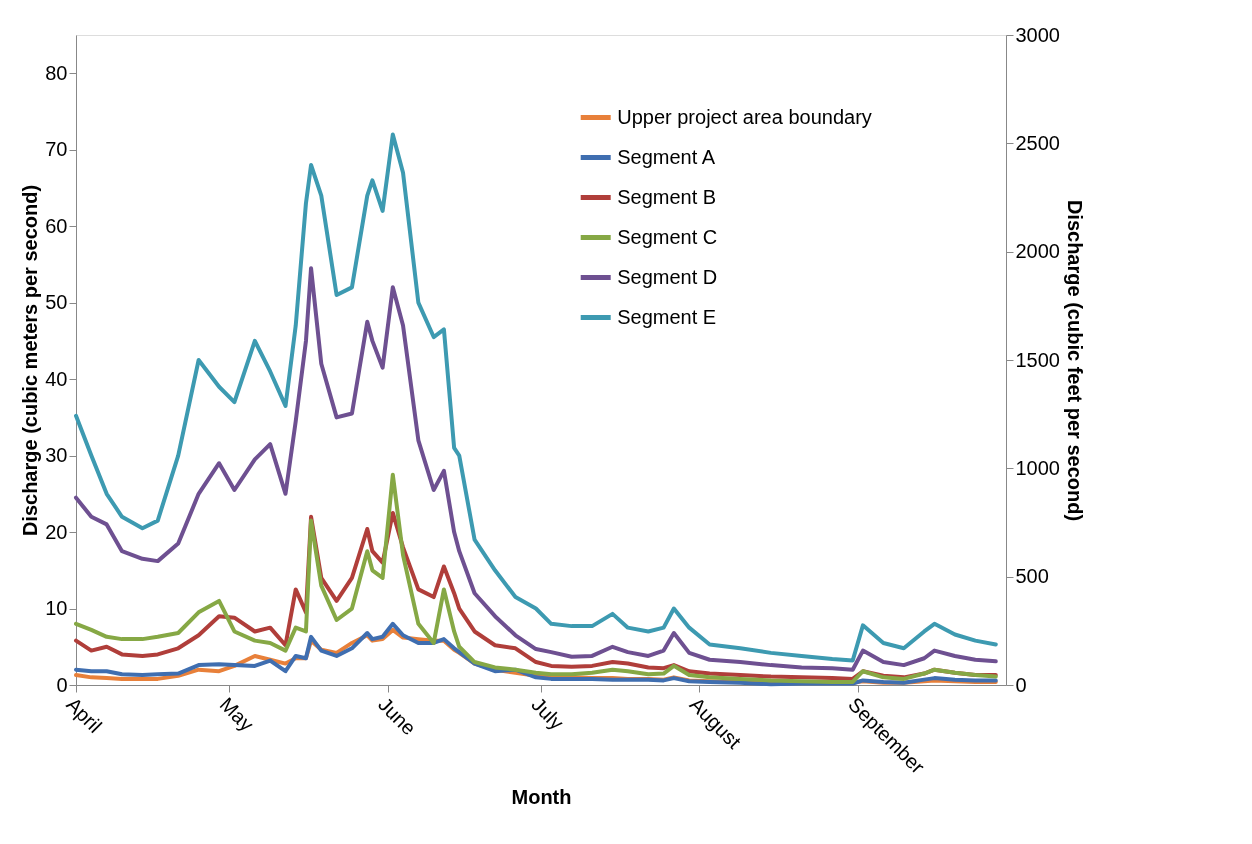 This screenshot has width=1252, height=844. What do you see at coordinates (84, 715) in the screenshot?
I see `x-tick-label: April` at bounding box center [84, 715].